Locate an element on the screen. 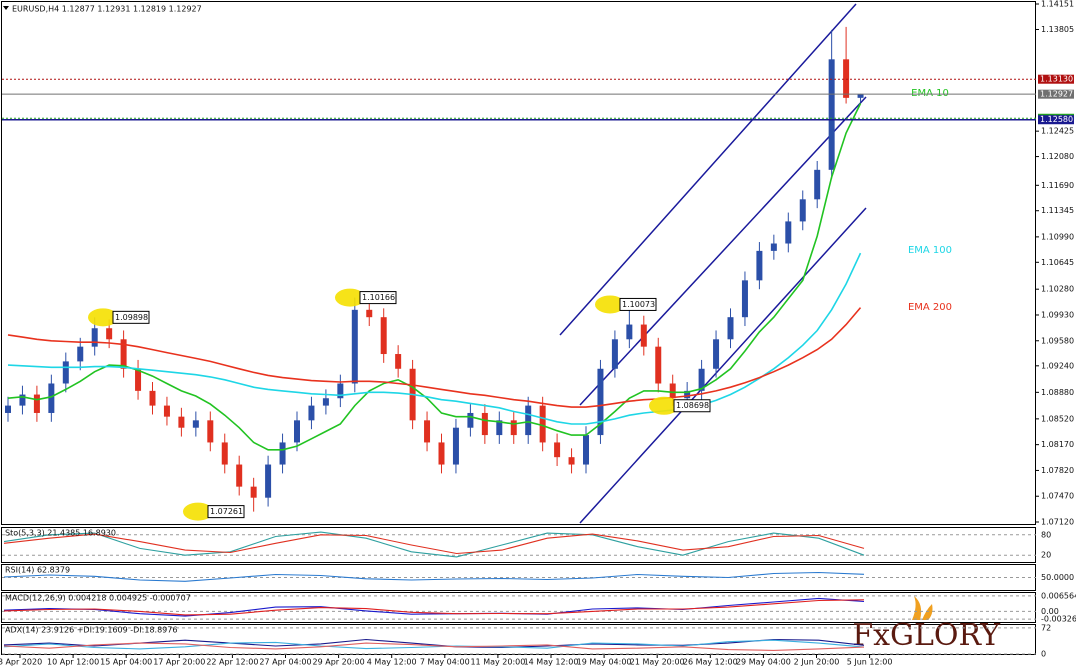 Image resolution: width=1076 pixels, height=669 pixels. y-tick-label: 1.07120 is located at coordinates (1057, 522).